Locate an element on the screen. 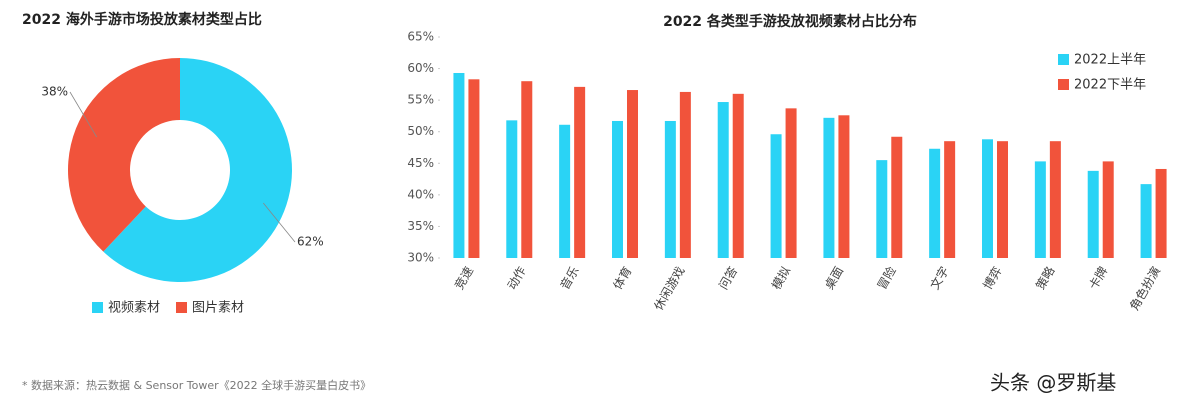 The height and width of the screenshot is (414, 1200). y-tick-label: 65% is located at coordinates (420, 37).